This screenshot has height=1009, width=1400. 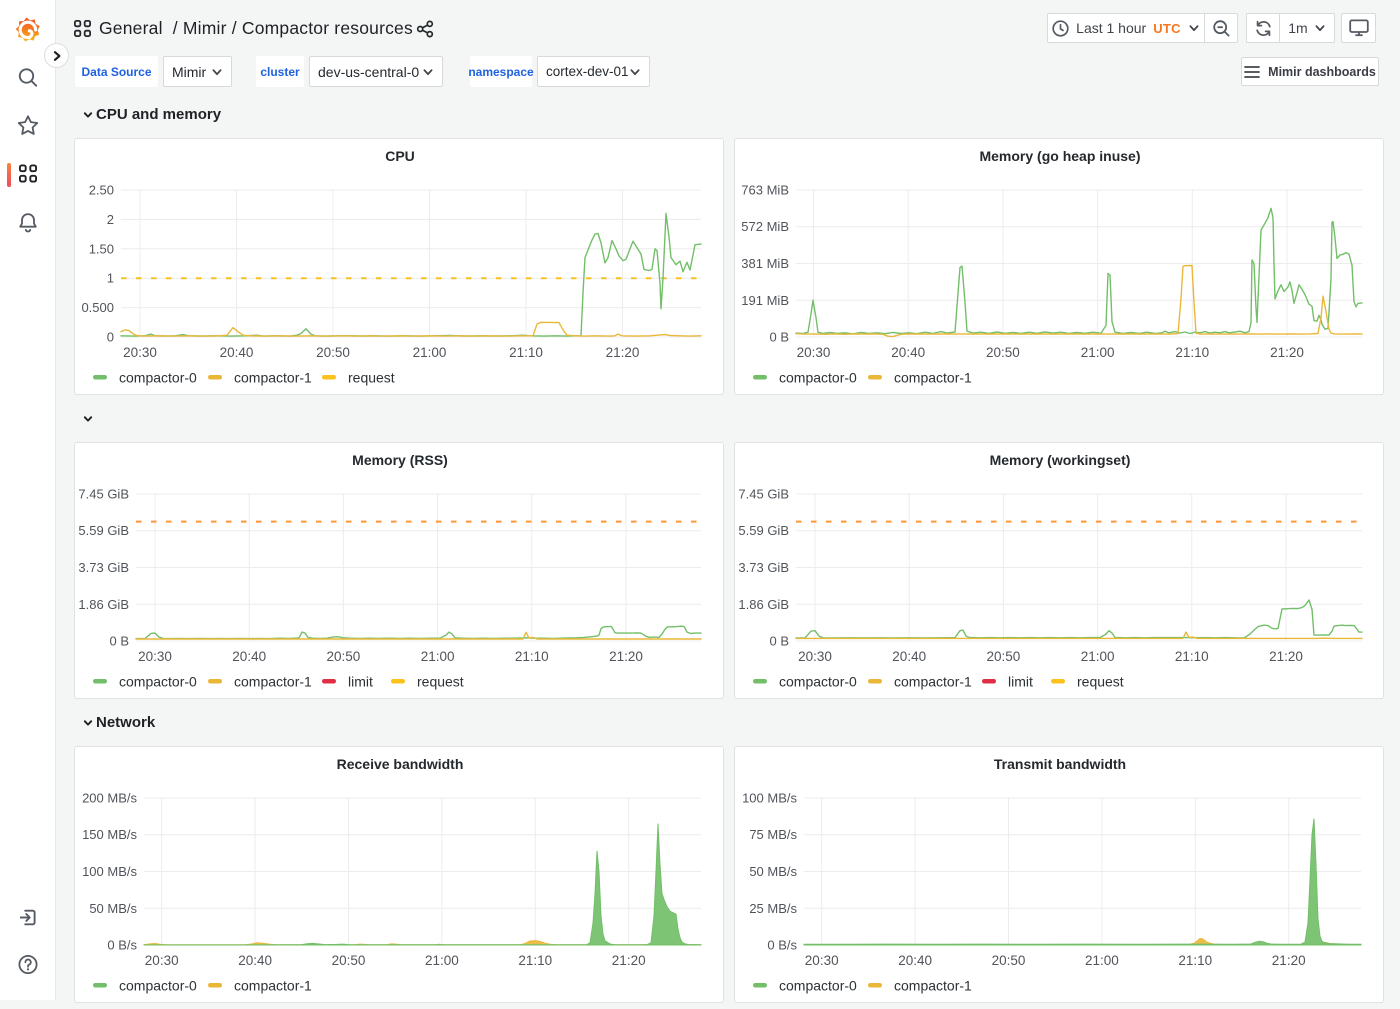 What do you see at coordinates (400, 460) in the screenshot?
I see `svg-text: Memory (RSS)` at bounding box center [400, 460].